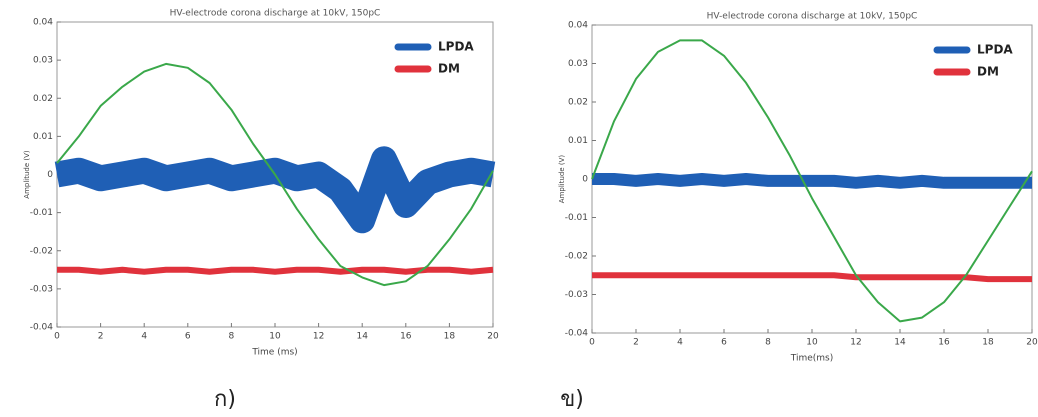 Image resolution: width=1038 pixels, height=417 pixels. What do you see at coordinates (274, 353) in the screenshot?
I see `x-axis-label: Time (ms)` at bounding box center [274, 353].